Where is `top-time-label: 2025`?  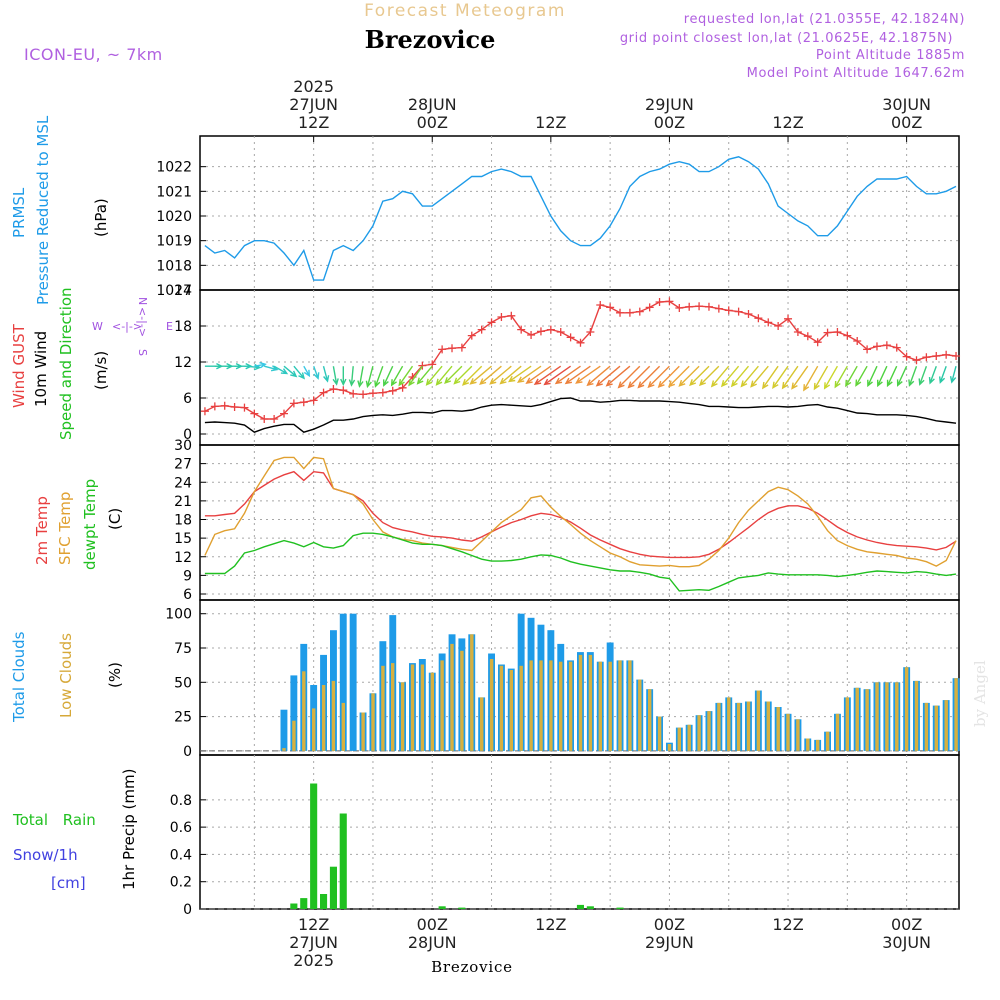 top-time-label: 2025 is located at coordinates (313, 86).